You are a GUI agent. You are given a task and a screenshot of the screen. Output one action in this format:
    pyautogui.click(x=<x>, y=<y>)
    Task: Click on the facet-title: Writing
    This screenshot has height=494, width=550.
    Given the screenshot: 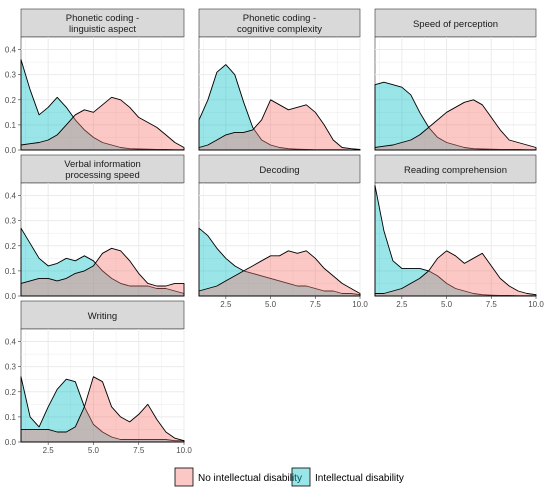 What is the action you would take?
    pyautogui.click(x=102, y=316)
    